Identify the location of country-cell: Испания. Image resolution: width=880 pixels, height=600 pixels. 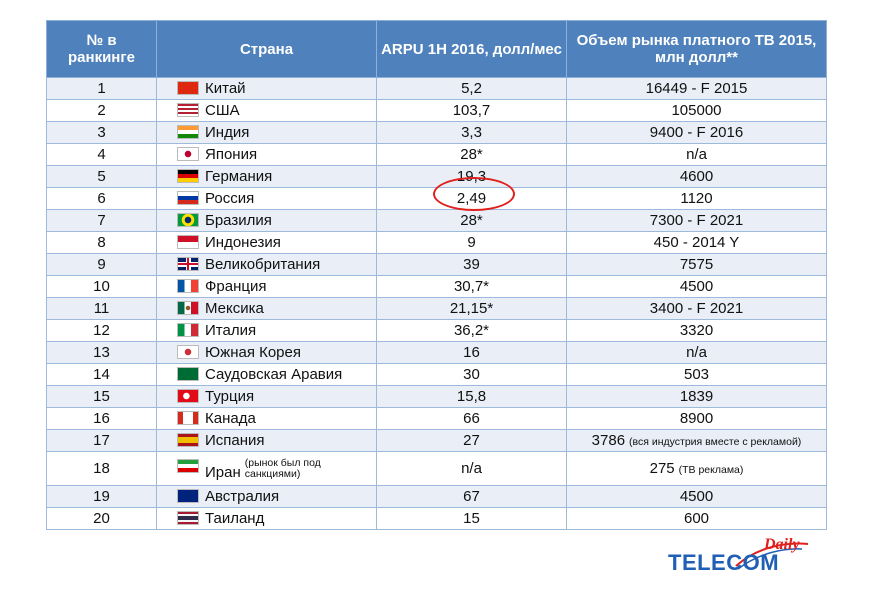
(266, 440).